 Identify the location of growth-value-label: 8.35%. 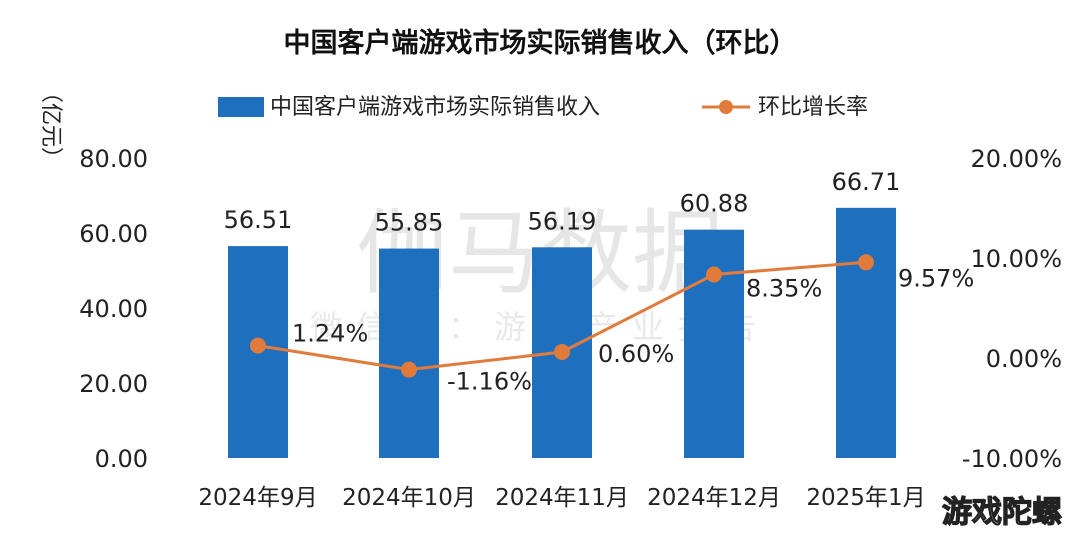
(784, 289).